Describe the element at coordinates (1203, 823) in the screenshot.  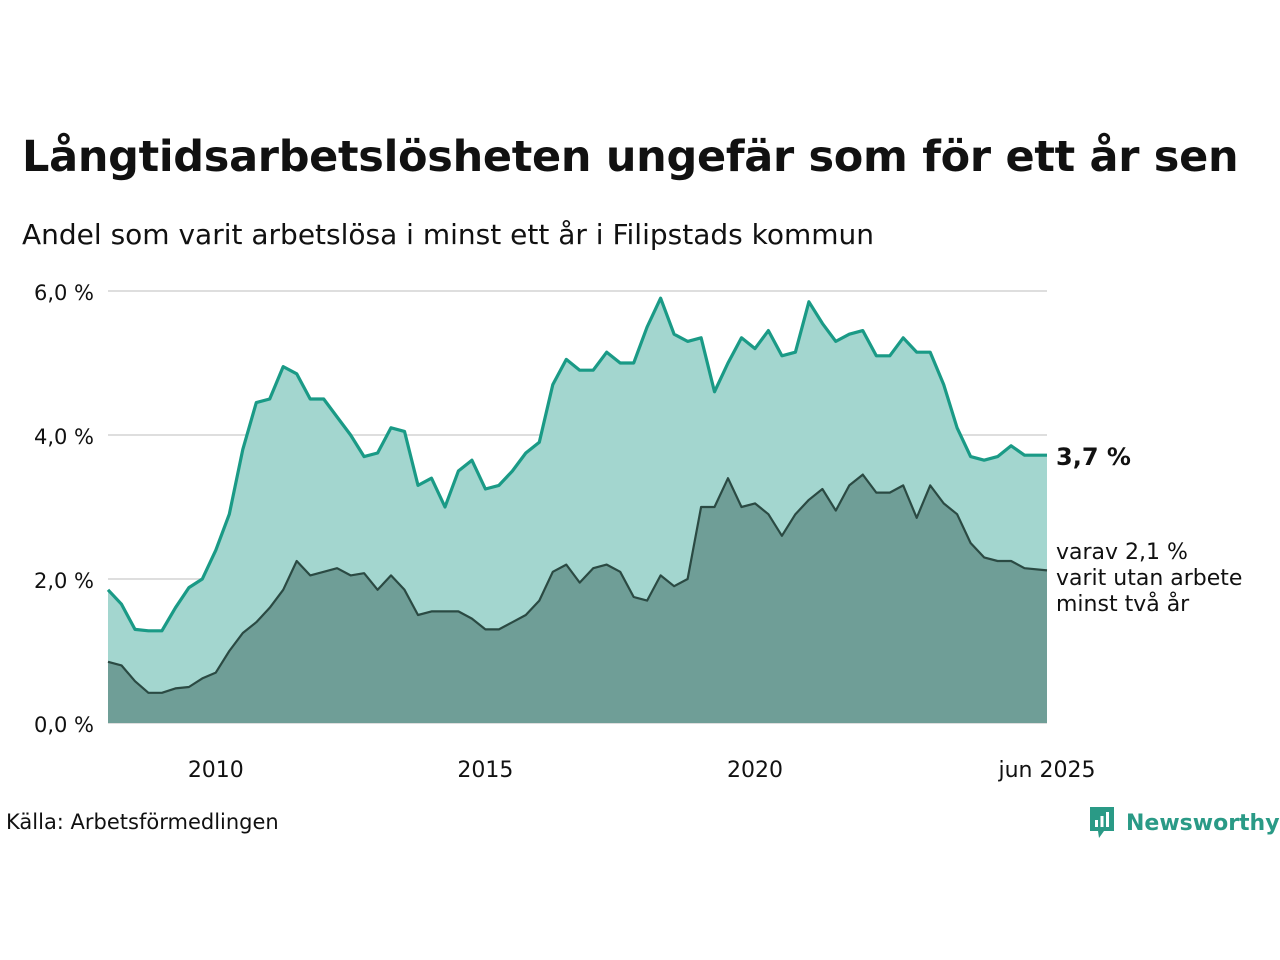
I see `brand-name: Newsworthy` at that location.